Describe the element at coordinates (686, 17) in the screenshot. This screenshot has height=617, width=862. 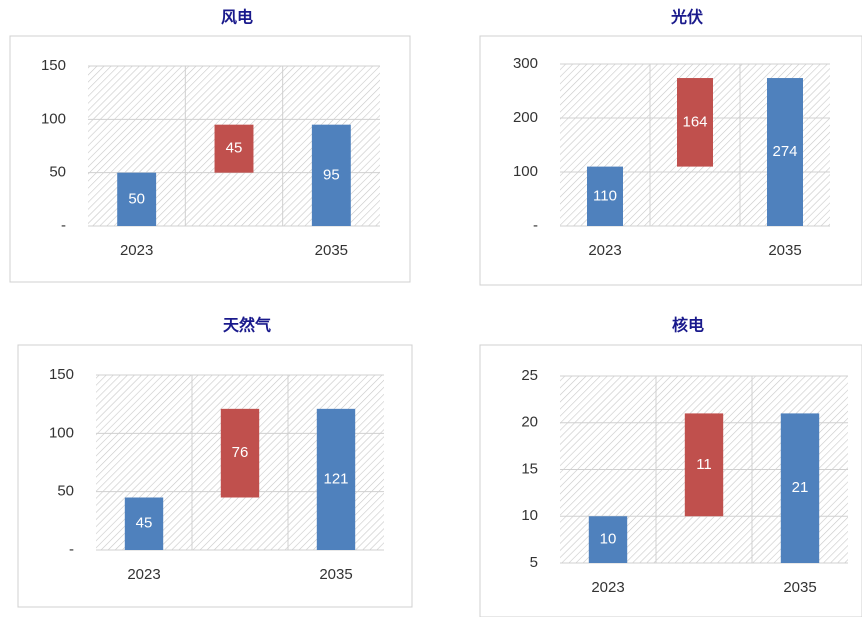
I see `chart-title: 光伏` at that location.